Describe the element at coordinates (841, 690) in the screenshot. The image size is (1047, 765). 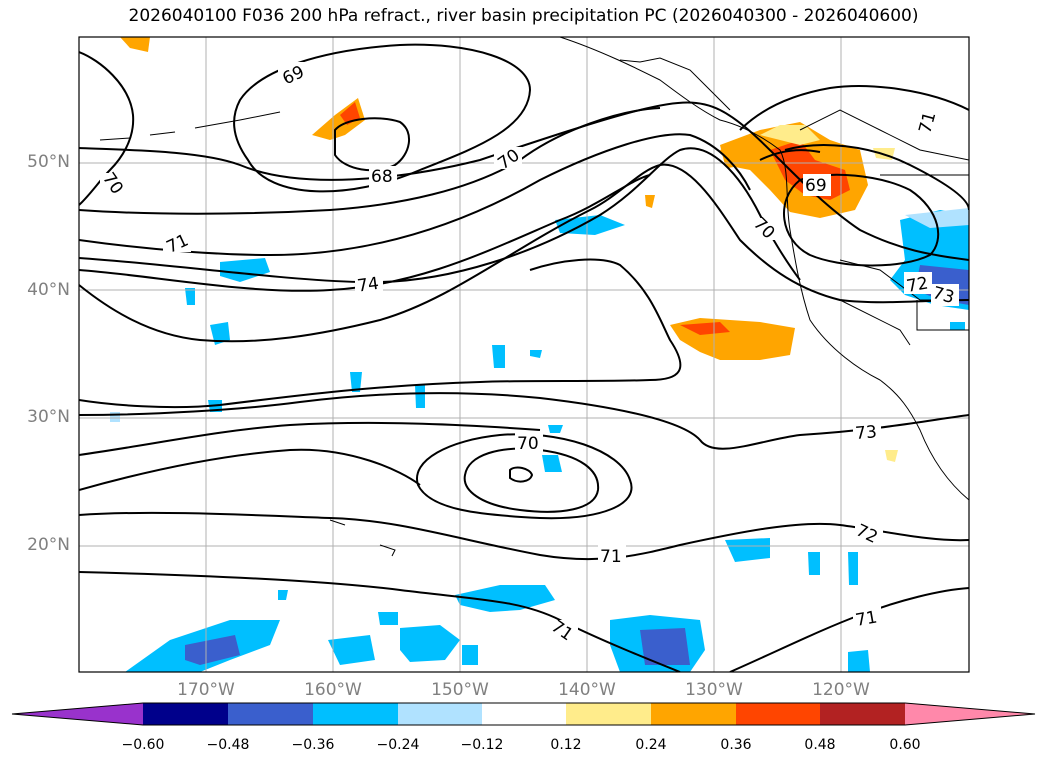
I see `lon-label: 120°W` at that location.